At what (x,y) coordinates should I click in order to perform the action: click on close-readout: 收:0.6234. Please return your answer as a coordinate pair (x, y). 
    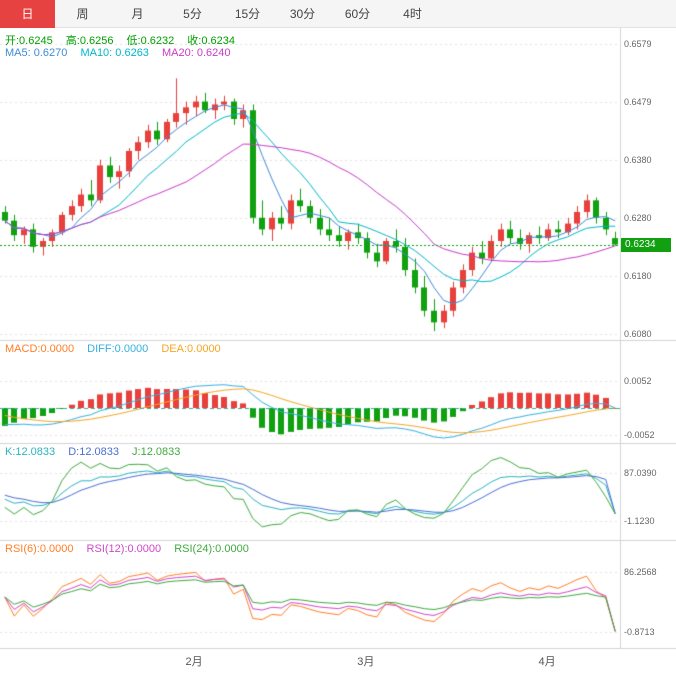
    Looking at the image, I should click on (211, 41).